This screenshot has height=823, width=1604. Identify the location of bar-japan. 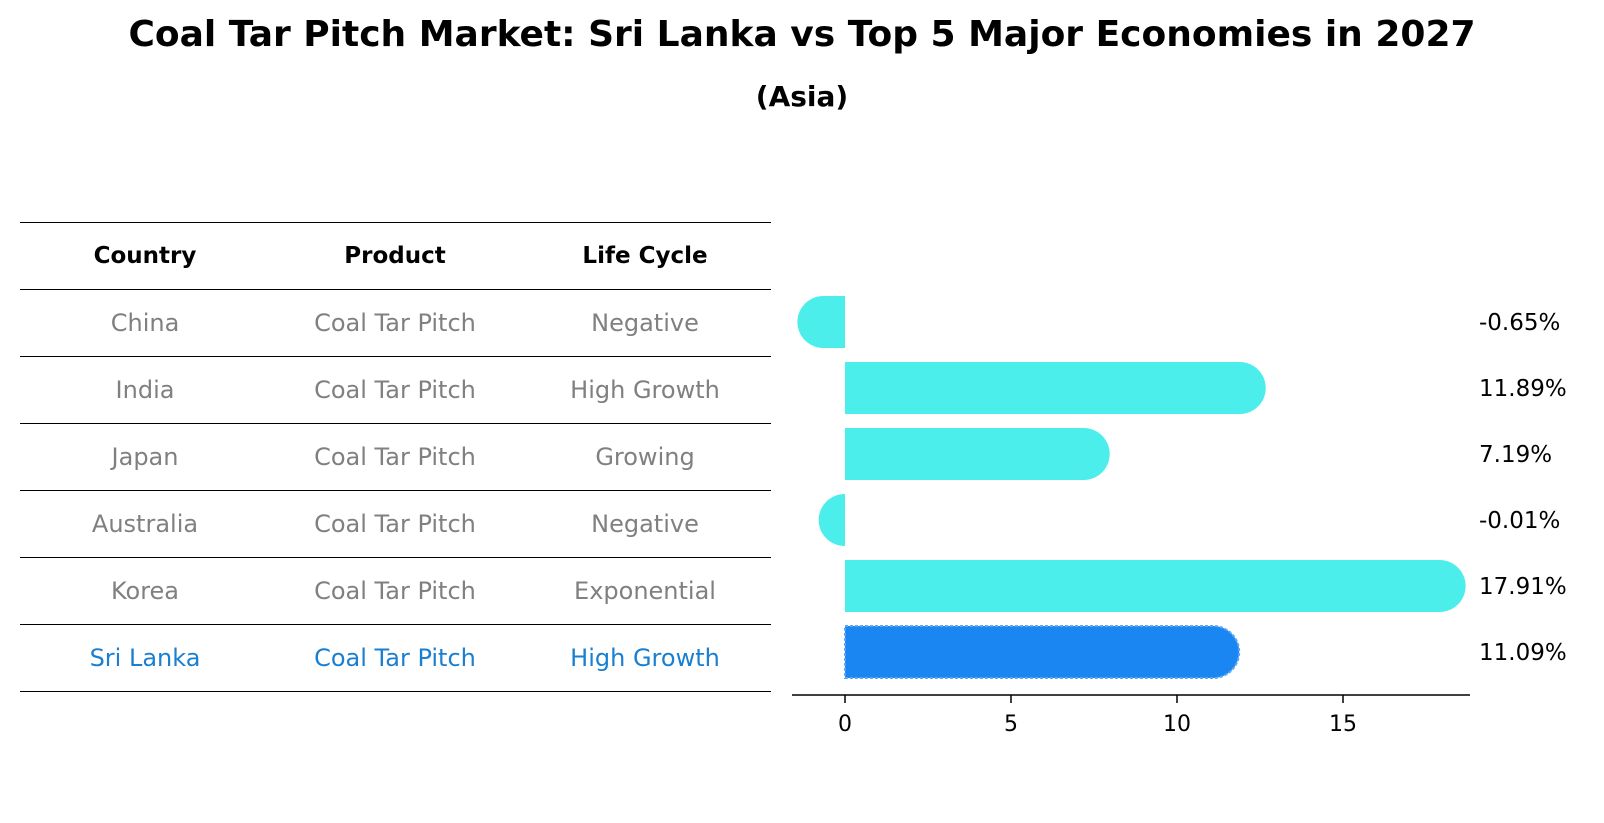
(977, 454).